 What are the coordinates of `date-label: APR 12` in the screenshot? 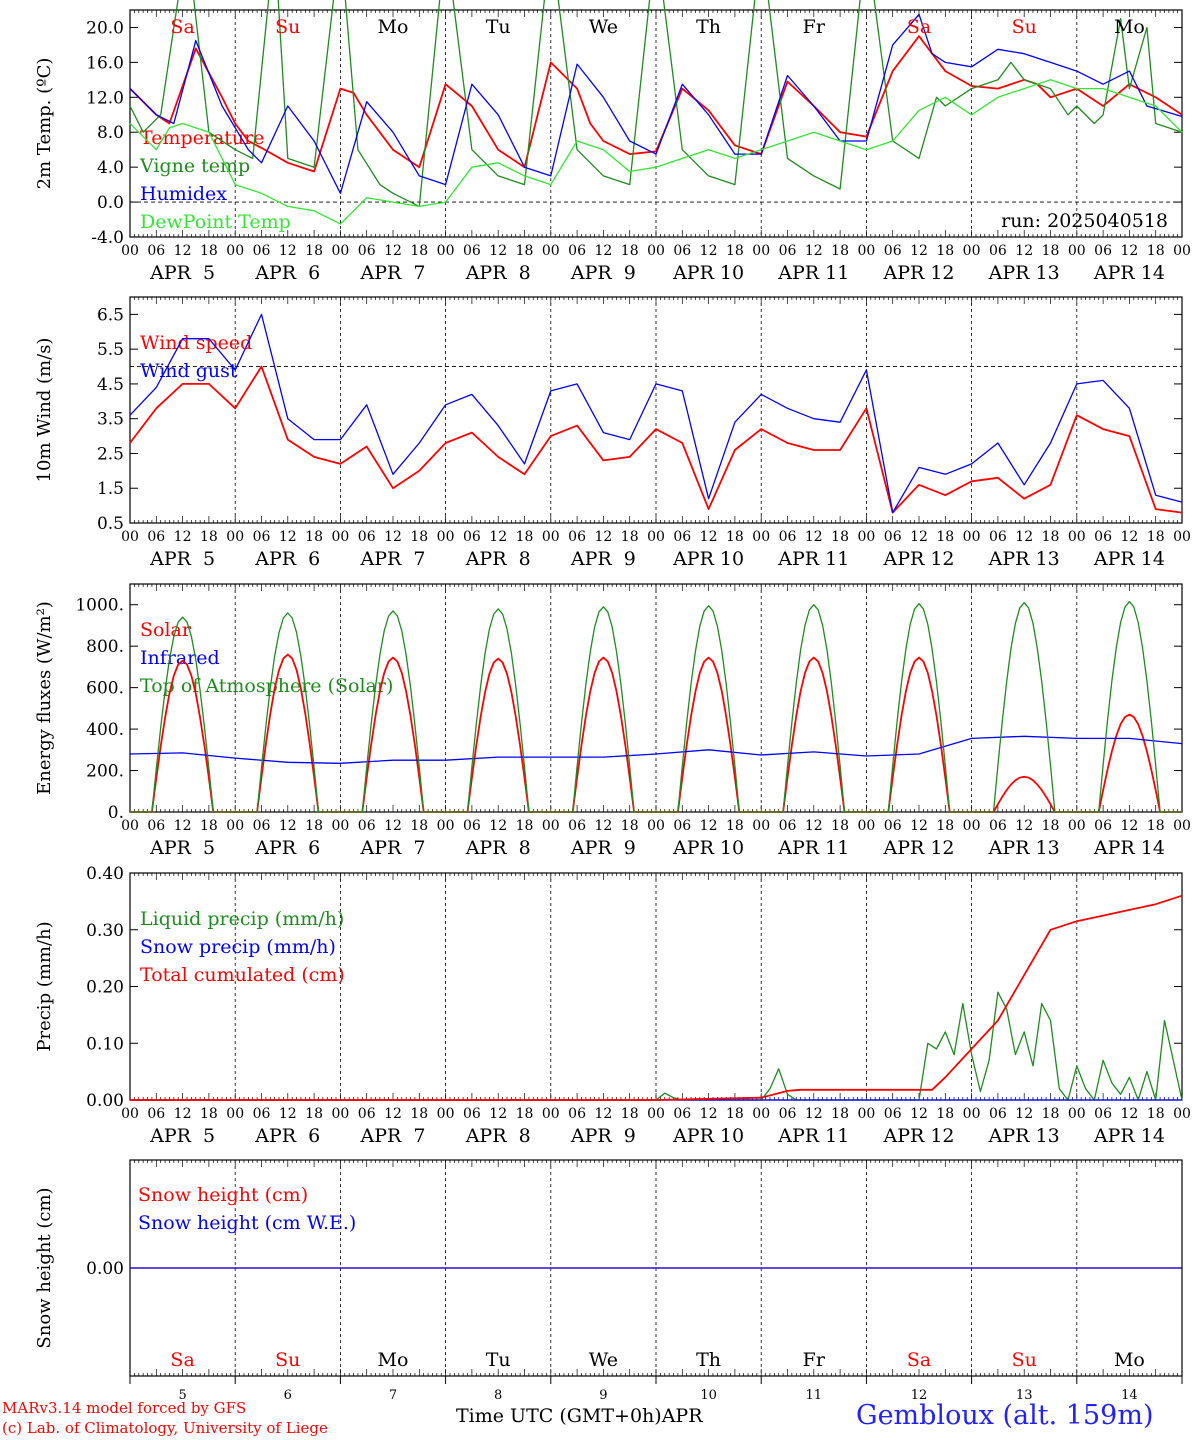 It's located at (918, 273).